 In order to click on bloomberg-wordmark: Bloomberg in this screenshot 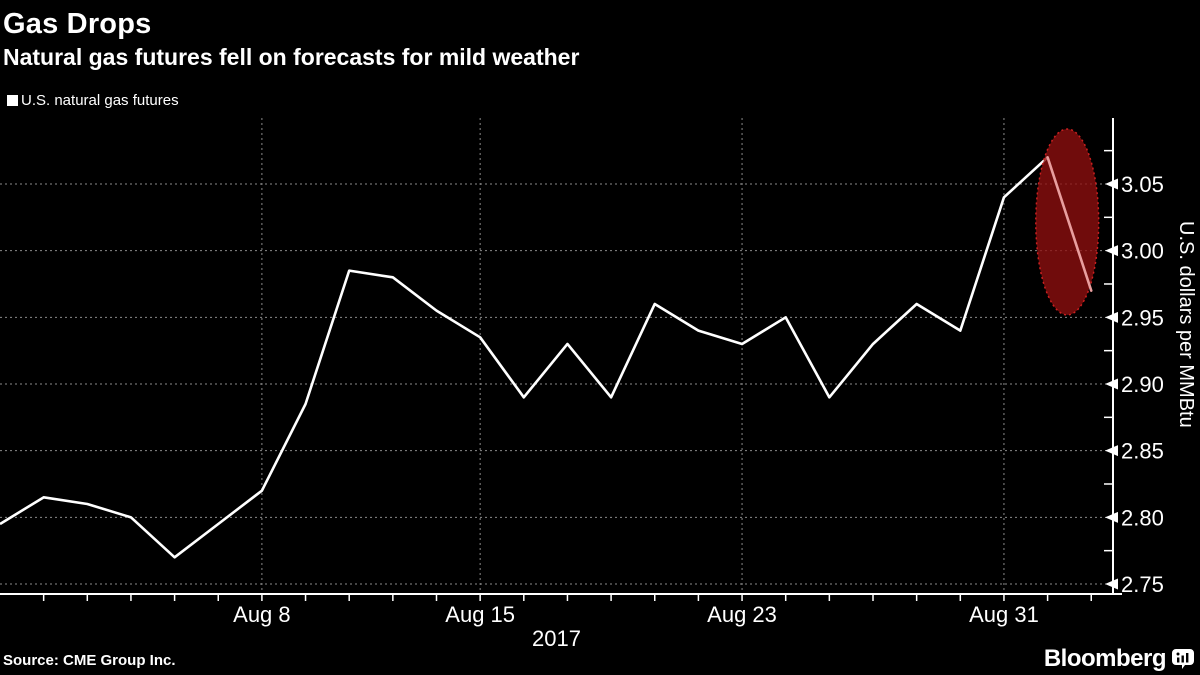, I will do `click(1105, 658)`.